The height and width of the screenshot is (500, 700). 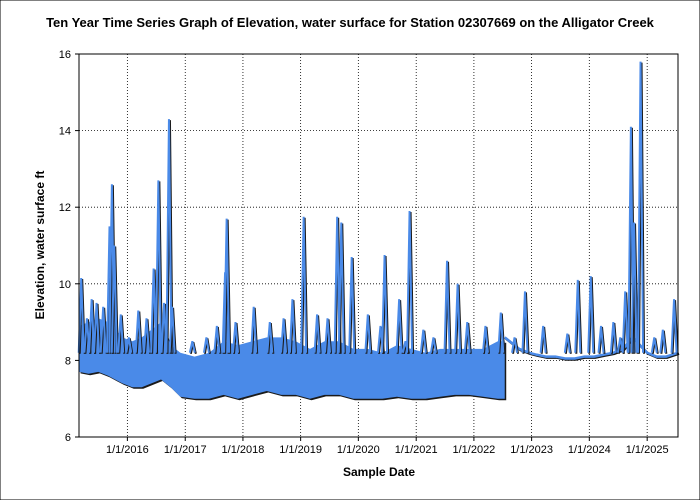 I want to click on y-tick-label: 8, so click(x=68, y=361).